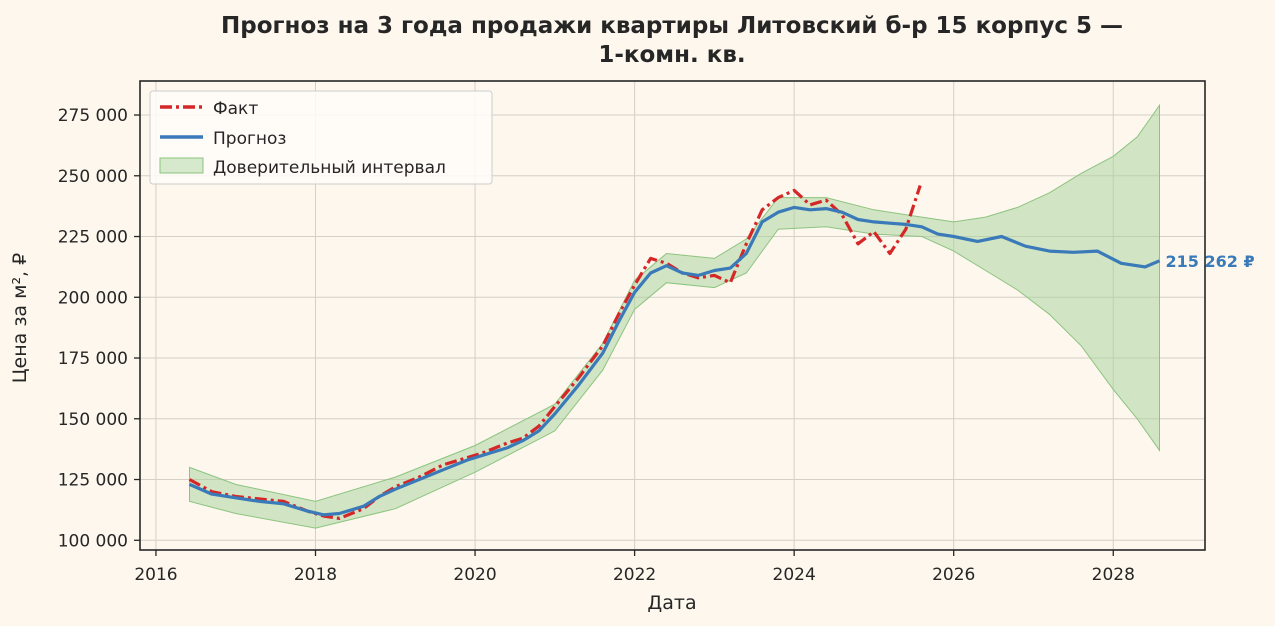  I want to click on y-tick-label: 275 000, so click(93, 116).